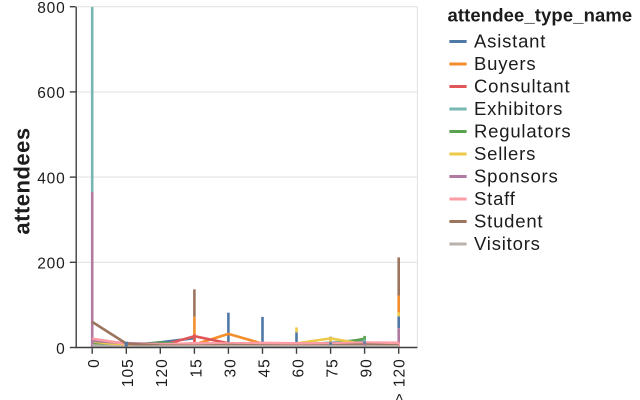 Image resolution: width=640 pixels, height=400 pixels. What do you see at coordinates (51, 93) in the screenshot?
I see `svg-text: 600` at bounding box center [51, 93].